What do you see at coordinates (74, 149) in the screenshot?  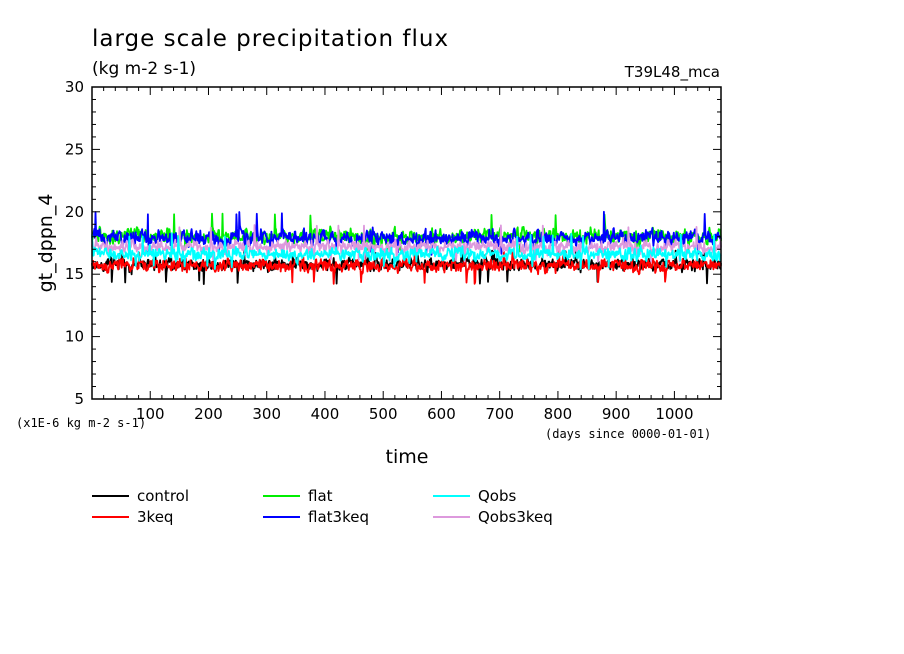 I see `y-tick-label: 25` at bounding box center [74, 149].